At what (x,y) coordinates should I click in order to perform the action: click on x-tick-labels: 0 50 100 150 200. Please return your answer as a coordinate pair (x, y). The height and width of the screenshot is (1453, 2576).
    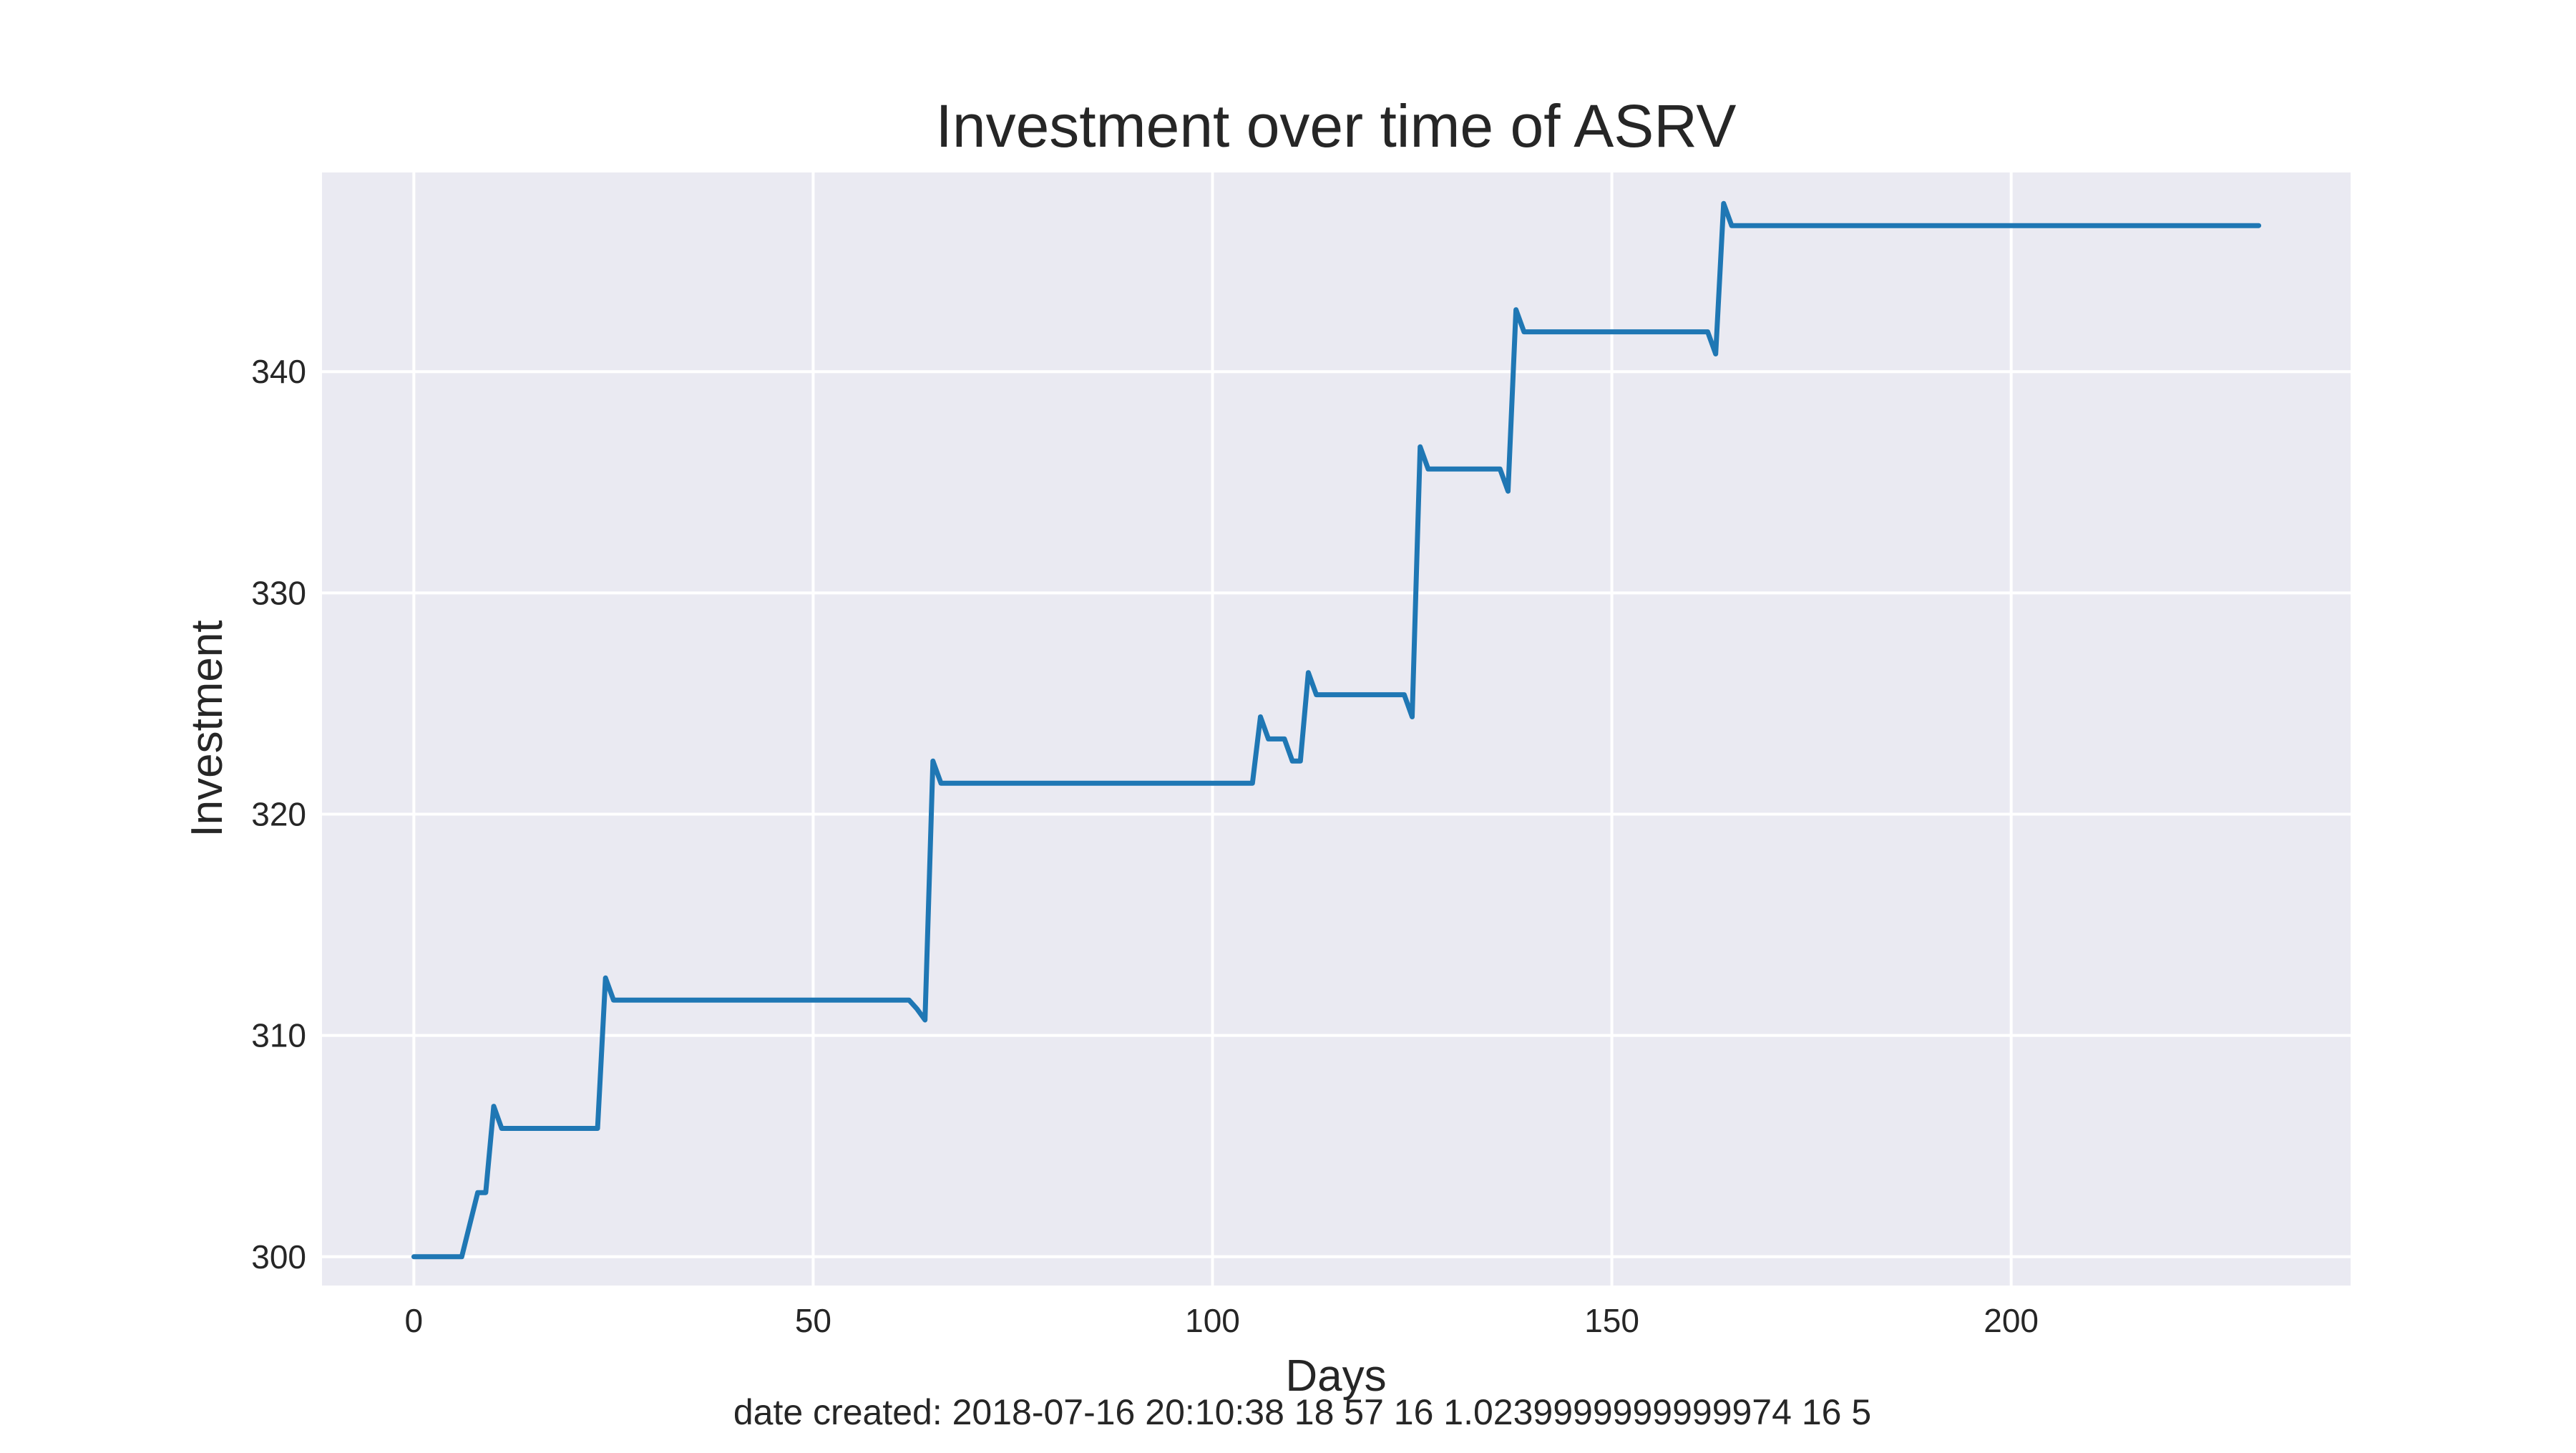
    Looking at the image, I should click on (1222, 1320).